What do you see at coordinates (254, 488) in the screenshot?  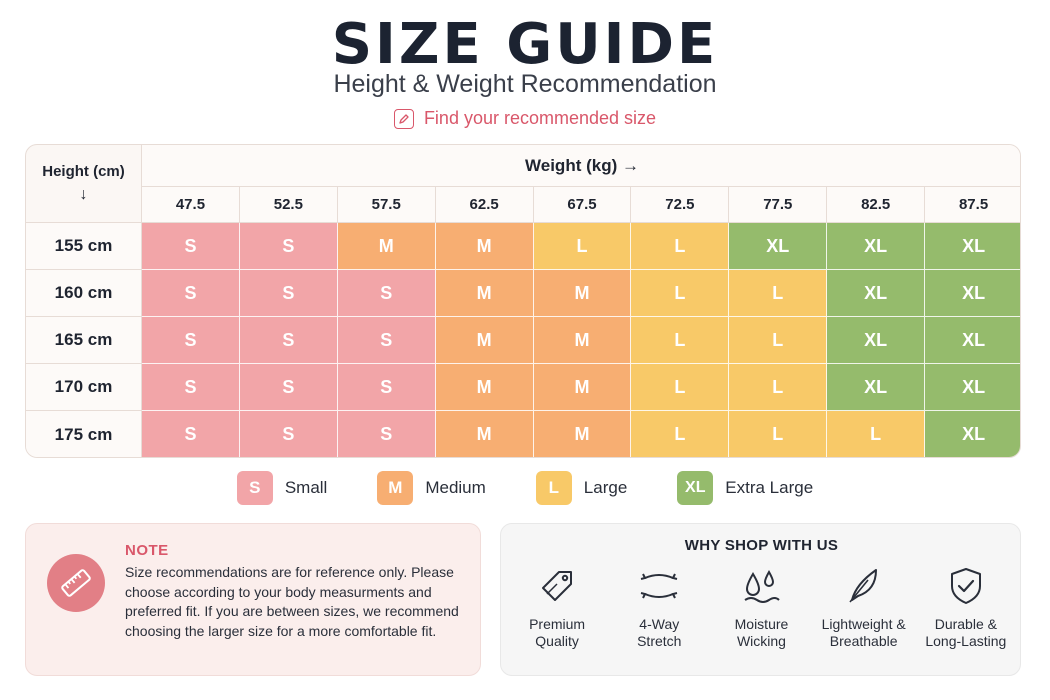 I see `legend-badge: S` at bounding box center [254, 488].